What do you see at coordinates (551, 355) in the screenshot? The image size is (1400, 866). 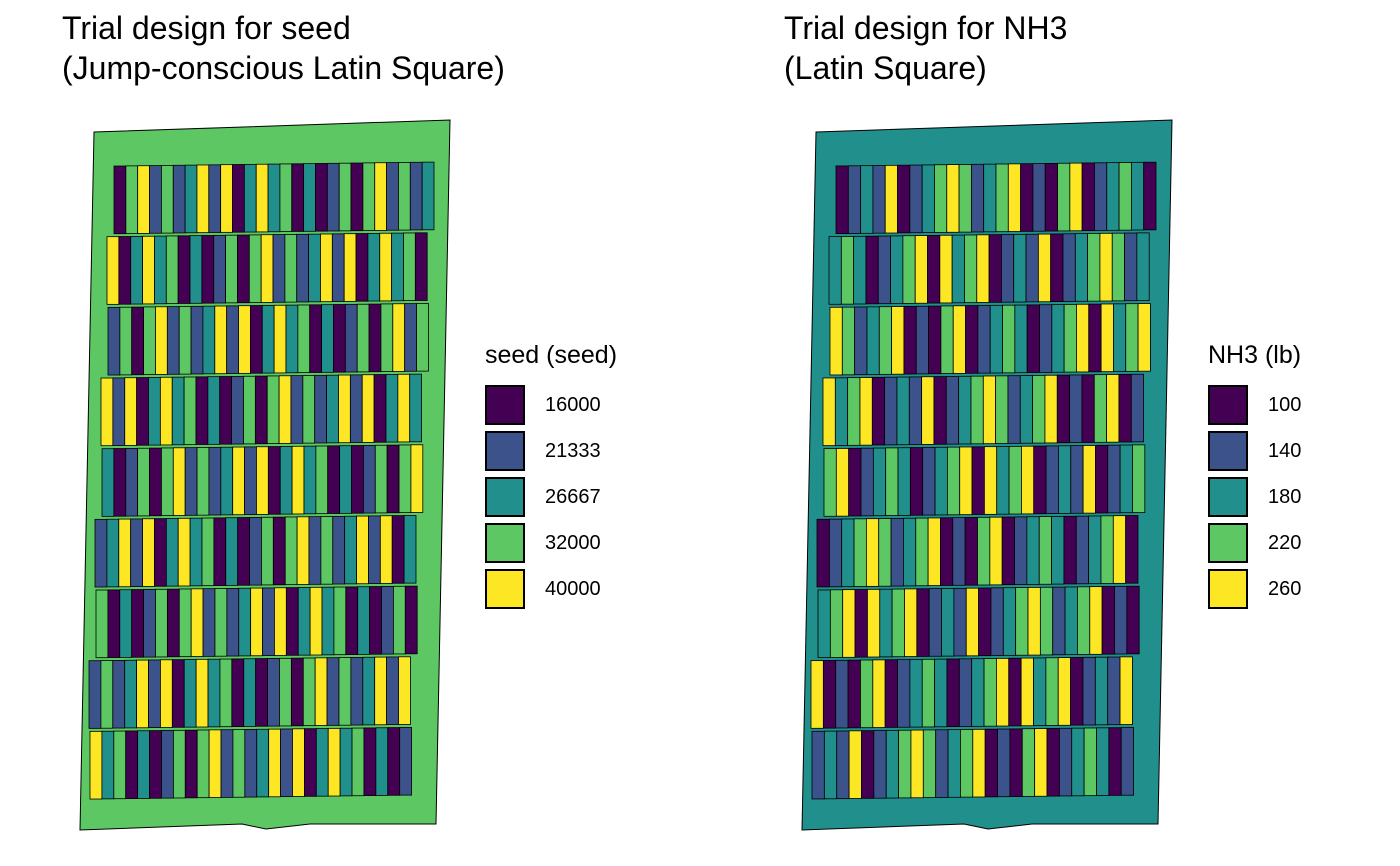 I see `seed-legend-title: seed (seed)` at bounding box center [551, 355].